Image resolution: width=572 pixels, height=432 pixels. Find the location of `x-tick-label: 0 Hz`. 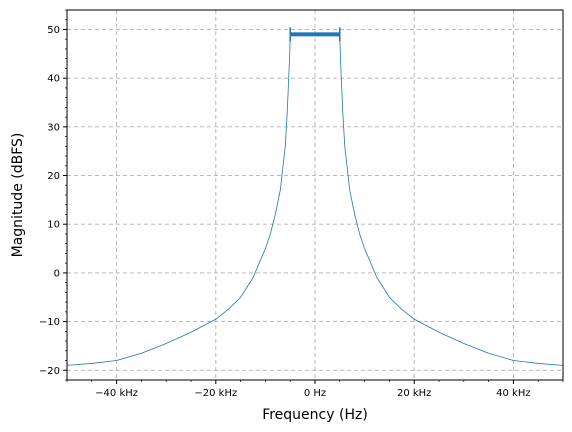

x-tick-label: 0 Hz is located at coordinates (315, 393).